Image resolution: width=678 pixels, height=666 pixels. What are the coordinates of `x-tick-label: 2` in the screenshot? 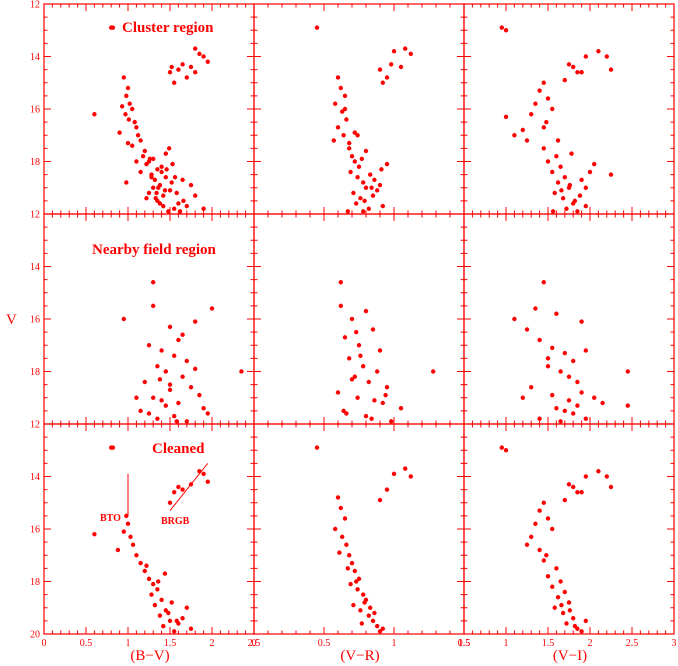 It's located at (590, 643).